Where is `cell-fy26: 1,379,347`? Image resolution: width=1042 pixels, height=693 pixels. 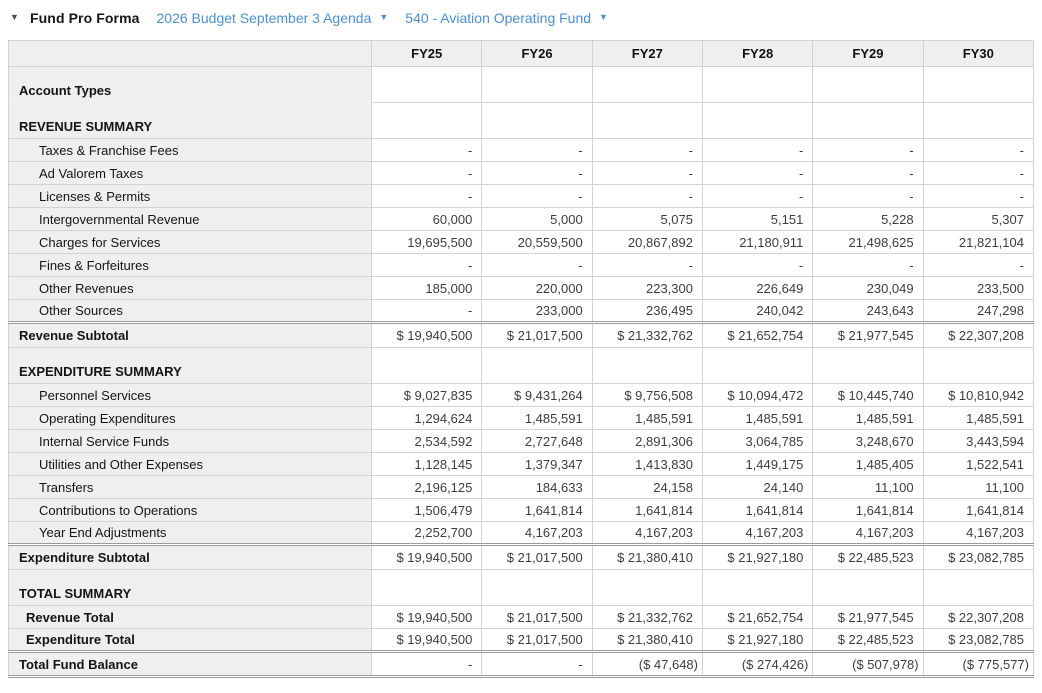
cell-fy26: 1,379,347 is located at coordinates (537, 464).